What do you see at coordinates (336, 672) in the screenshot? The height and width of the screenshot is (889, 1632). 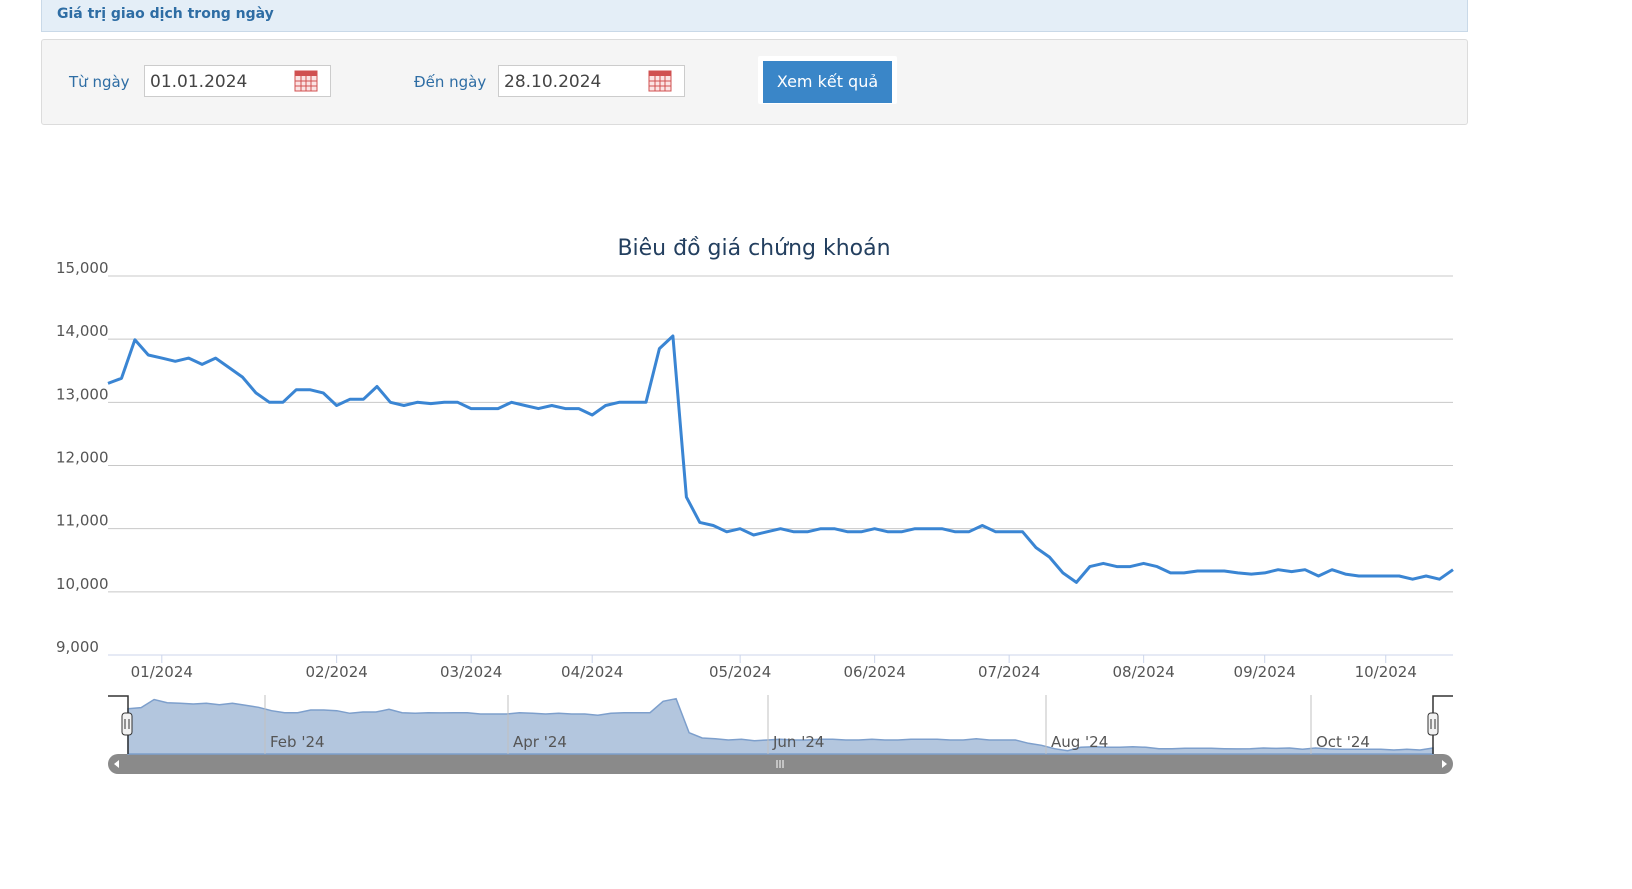 I see `x-tick-label: 02/2024` at bounding box center [336, 672].